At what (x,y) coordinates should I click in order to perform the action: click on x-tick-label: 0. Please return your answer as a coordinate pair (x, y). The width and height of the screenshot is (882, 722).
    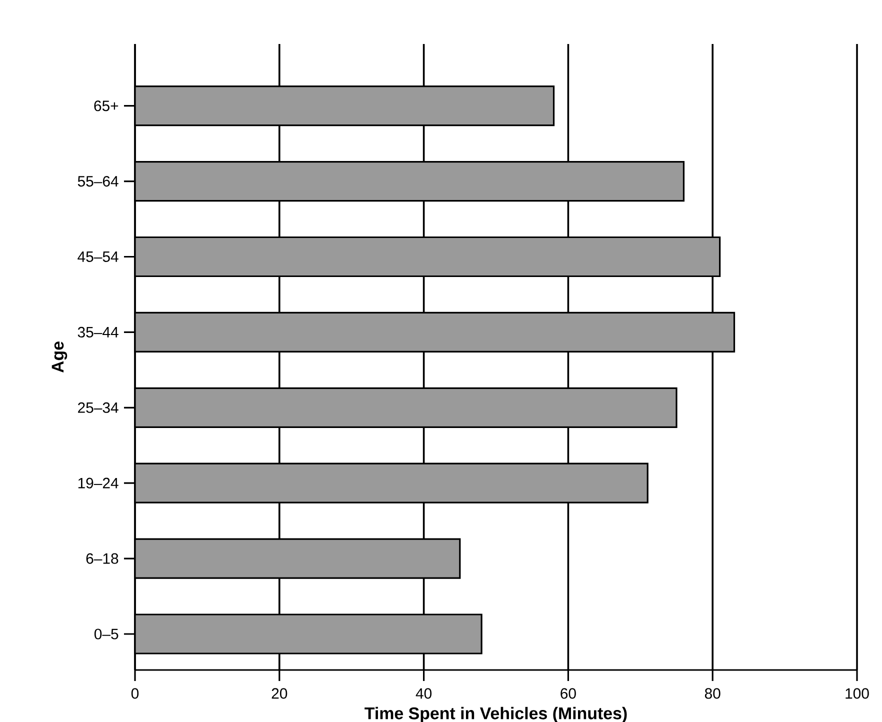
    Looking at the image, I should click on (135, 693).